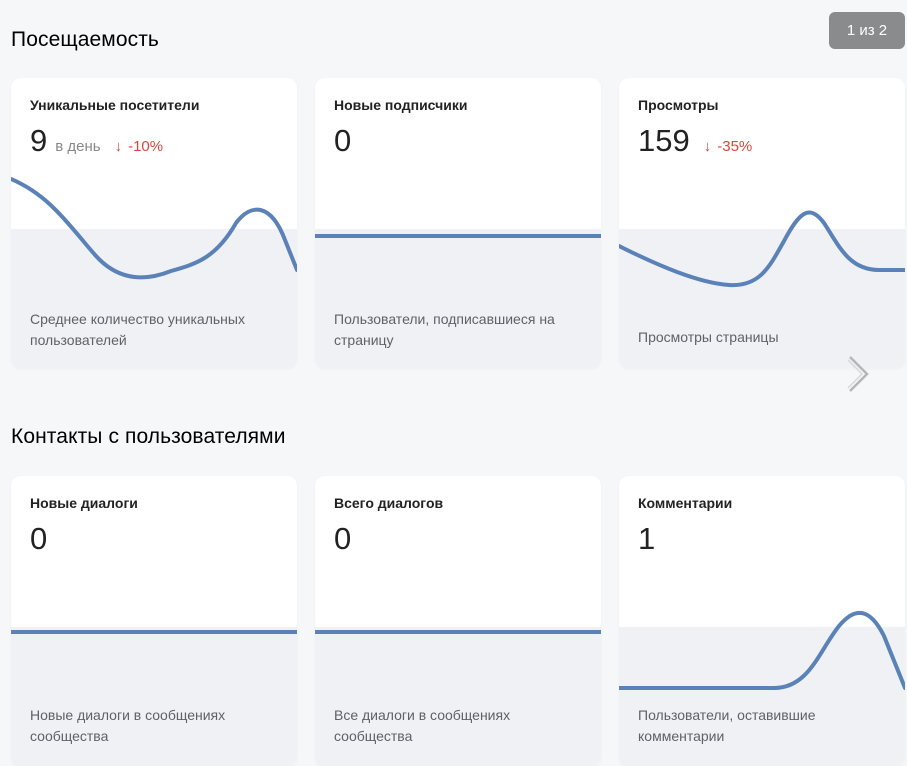 Image resolution: width=907 pixels, height=766 pixels. I want to click on card-label: Новые диалоги, so click(84, 503).